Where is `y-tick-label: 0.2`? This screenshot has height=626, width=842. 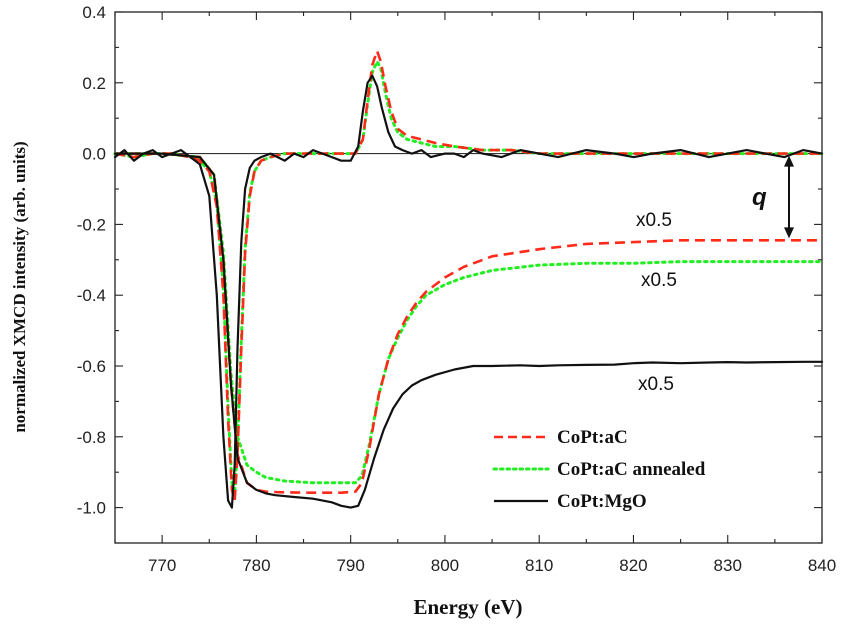
y-tick-label: 0.2 is located at coordinates (94, 83).